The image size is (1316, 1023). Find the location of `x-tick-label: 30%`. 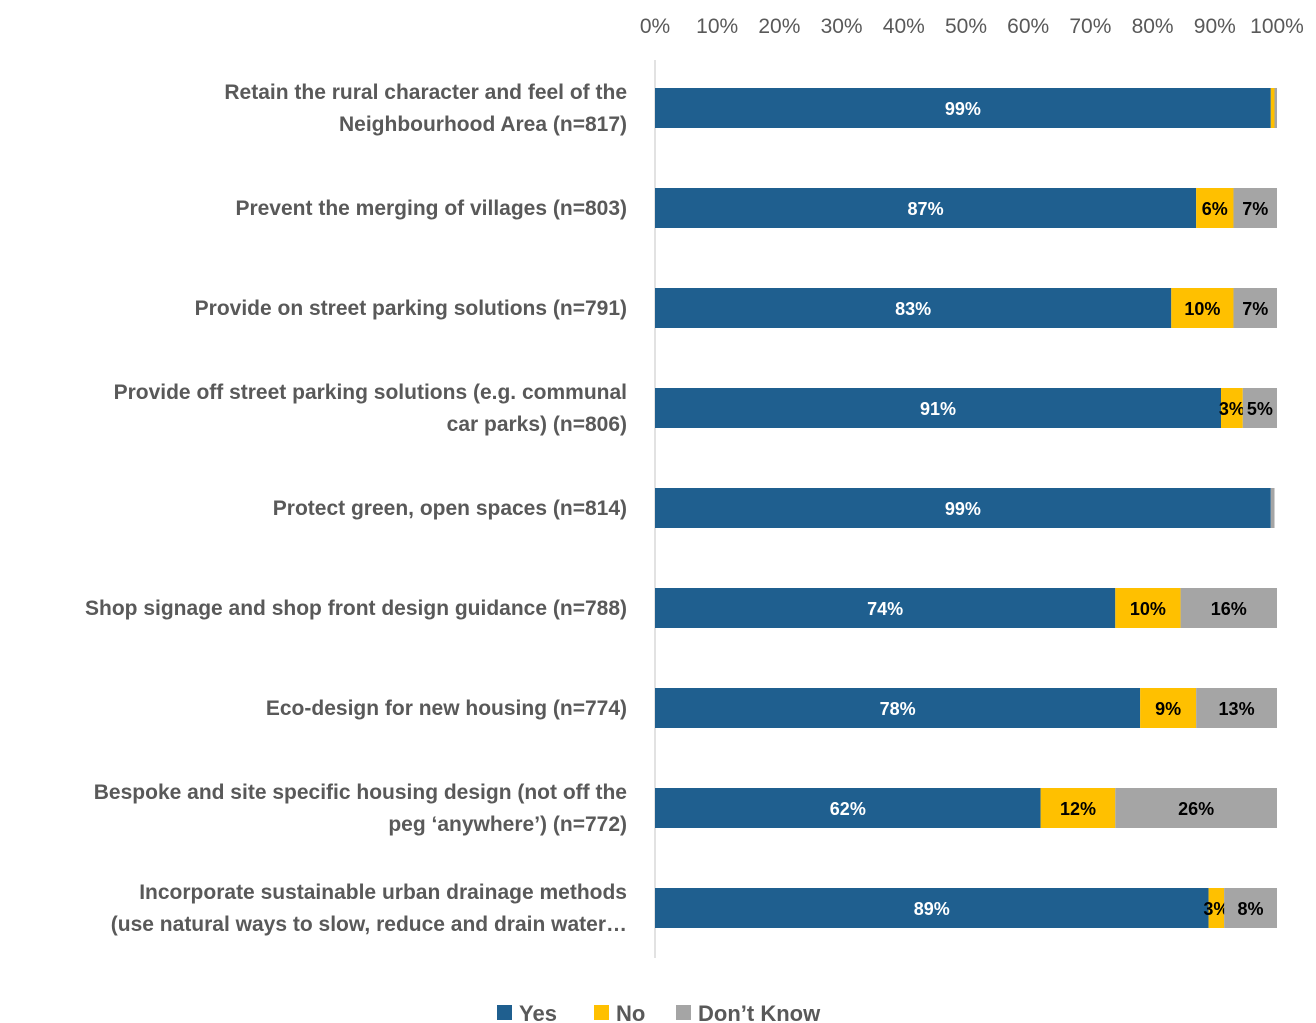

x-tick-label: 30% is located at coordinates (842, 26).